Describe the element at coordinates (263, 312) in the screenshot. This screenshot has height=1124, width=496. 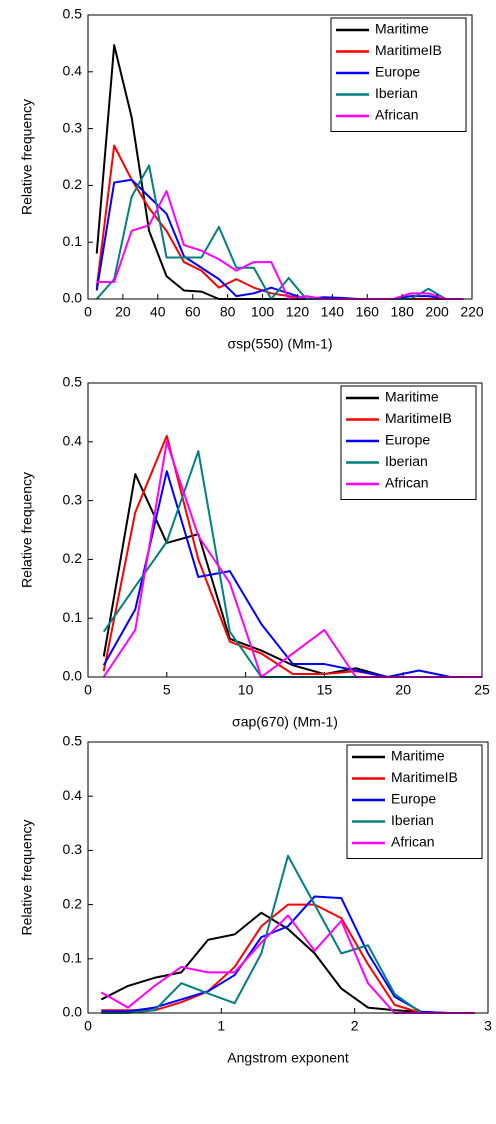
I see `x-tick-label: 100` at that location.